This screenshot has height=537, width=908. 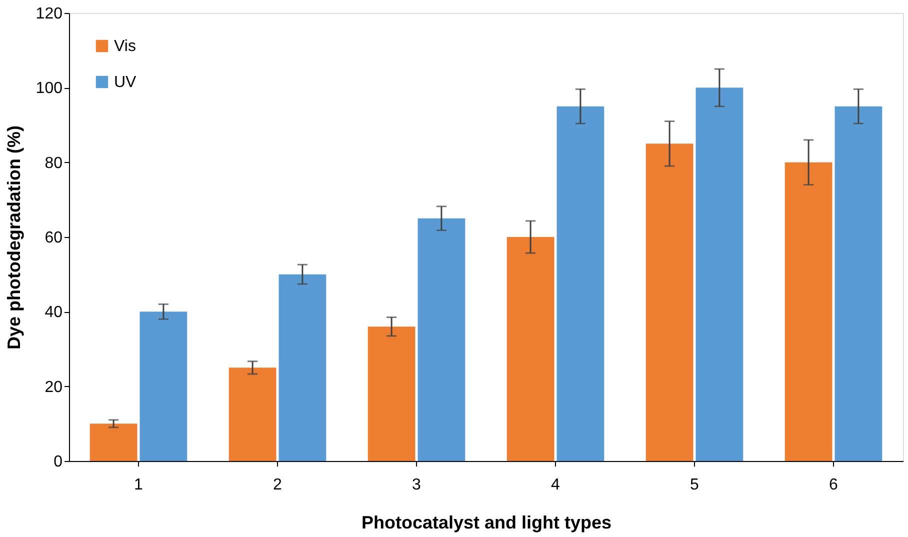 What do you see at coordinates (49, 14) in the screenshot?
I see `y-tick-label: 120` at bounding box center [49, 14].